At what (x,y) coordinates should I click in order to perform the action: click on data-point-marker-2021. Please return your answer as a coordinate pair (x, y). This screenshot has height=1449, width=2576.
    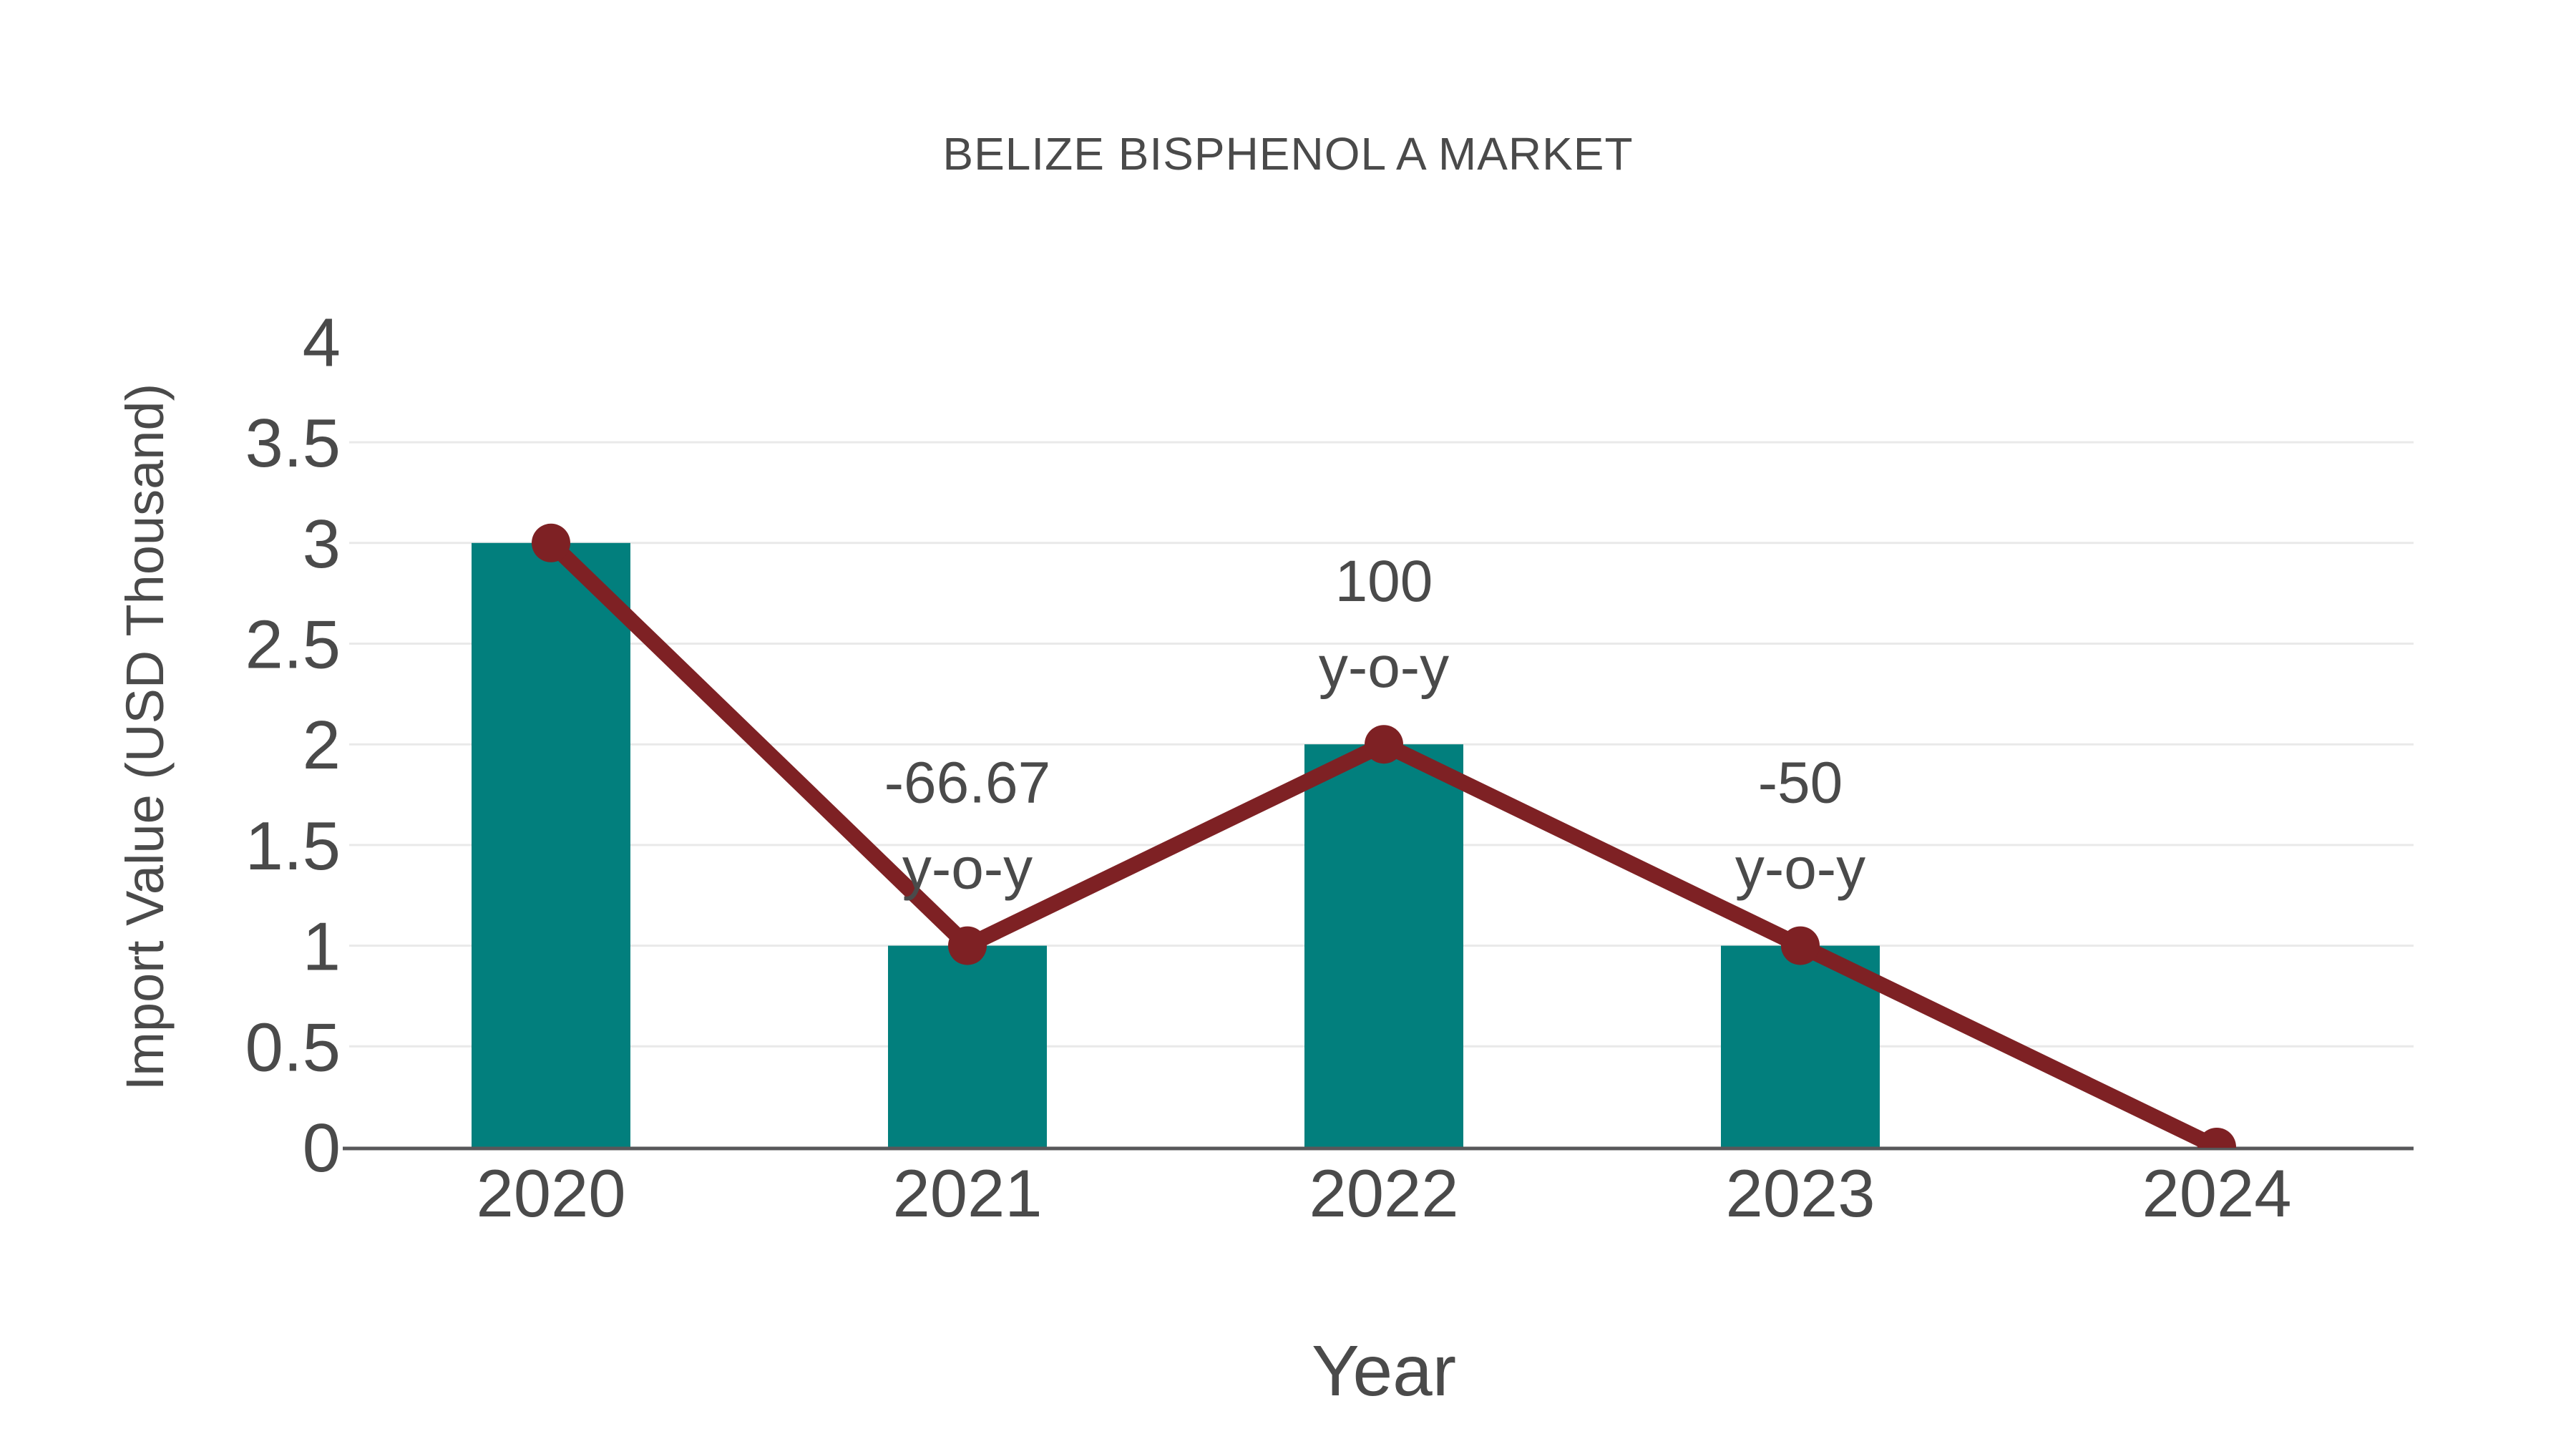
    Looking at the image, I should click on (967, 945).